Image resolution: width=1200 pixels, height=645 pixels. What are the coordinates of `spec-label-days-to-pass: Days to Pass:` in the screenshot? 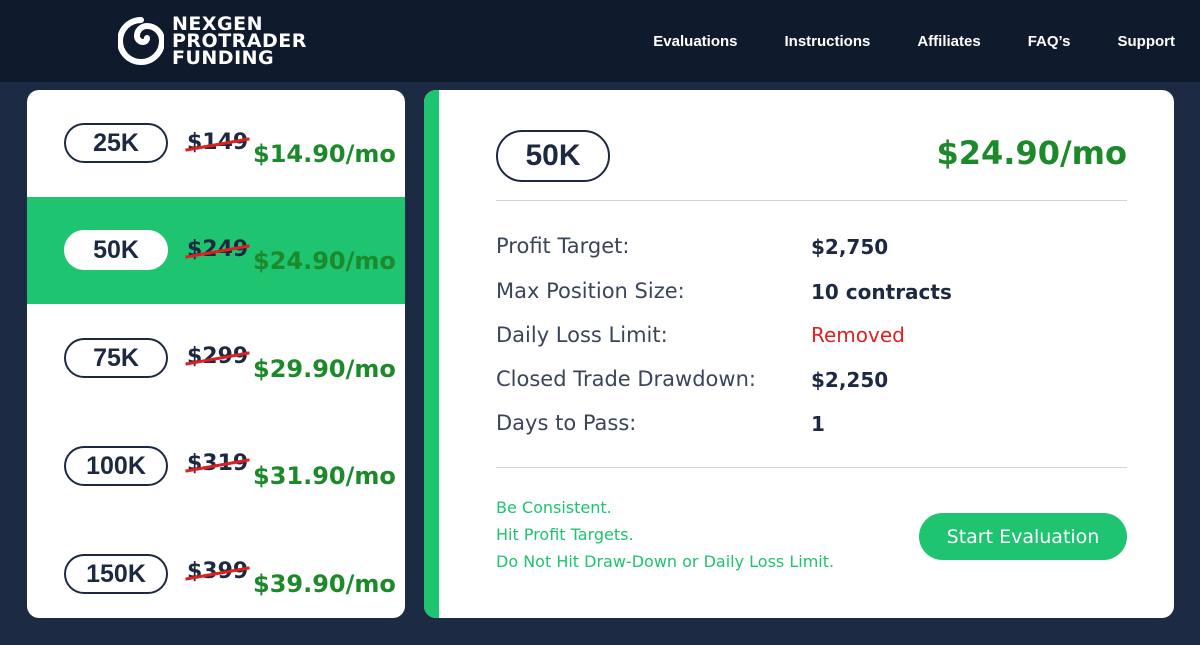 It's located at (566, 423).